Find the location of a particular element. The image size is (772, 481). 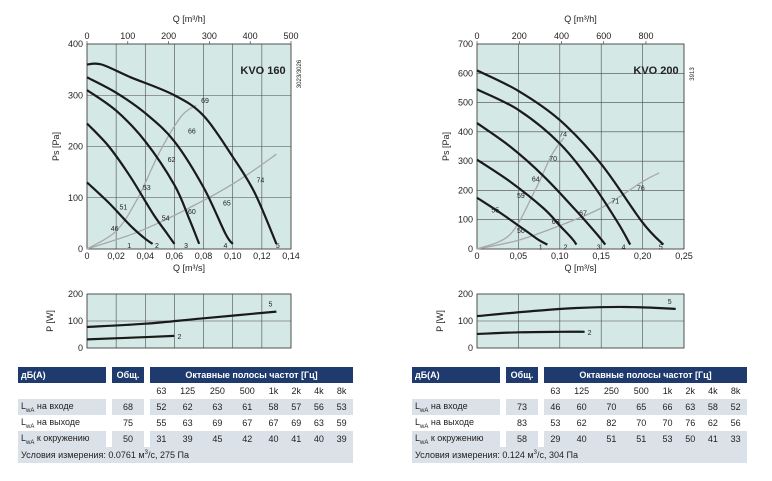

efficiency-label: 64 is located at coordinates (536, 180).